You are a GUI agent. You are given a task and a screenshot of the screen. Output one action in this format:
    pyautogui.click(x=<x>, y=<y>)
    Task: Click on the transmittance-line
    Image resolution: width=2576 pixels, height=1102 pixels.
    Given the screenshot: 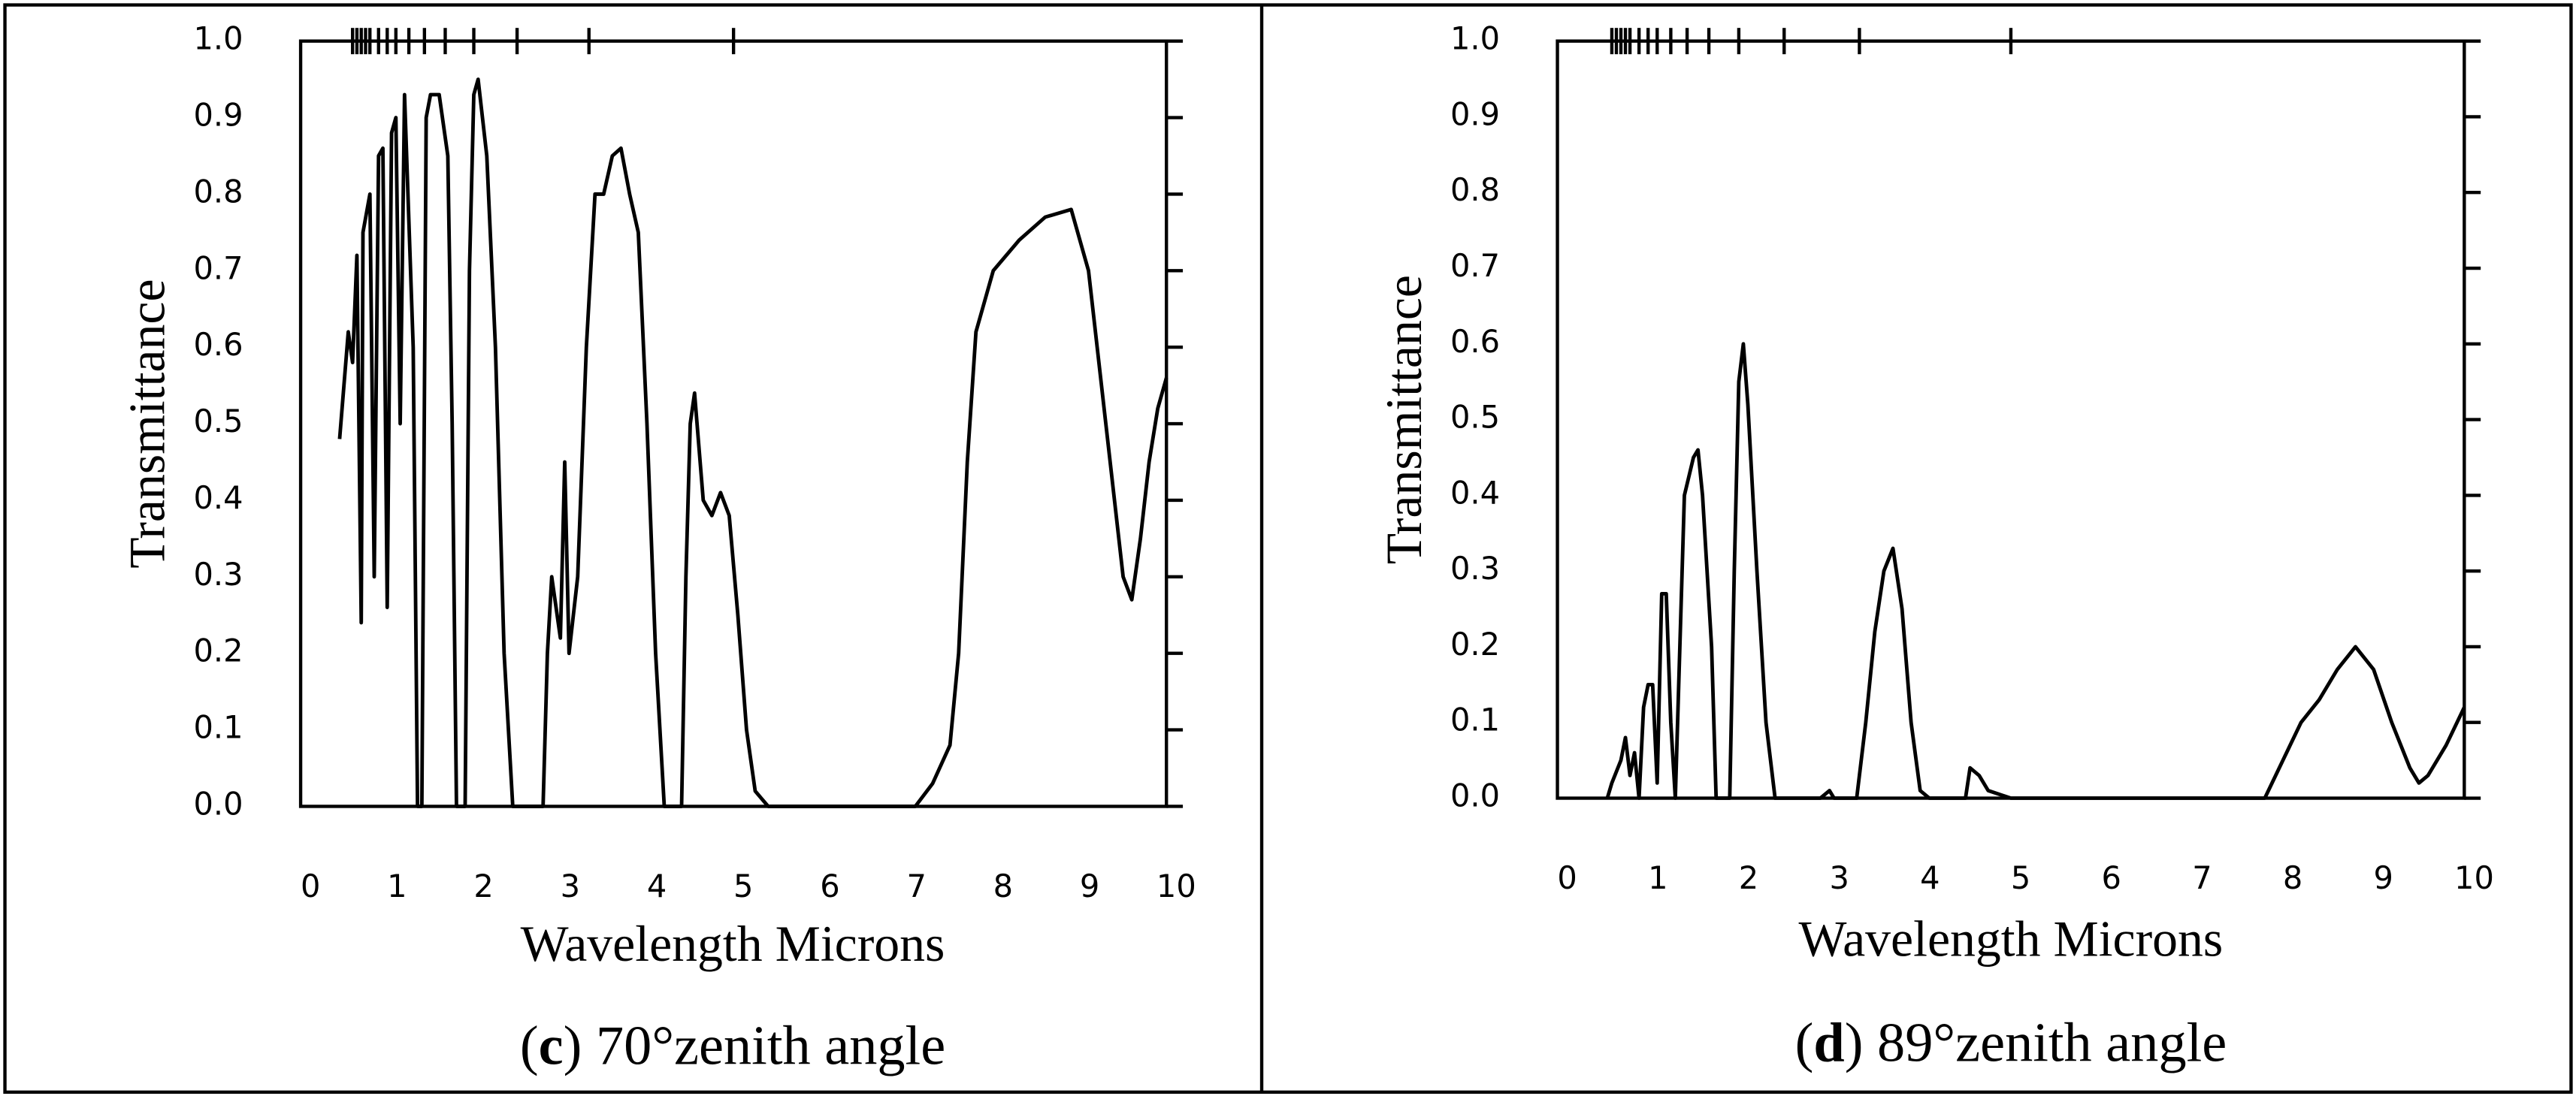 What is the action you would take?
    pyautogui.click(x=2036, y=571)
    